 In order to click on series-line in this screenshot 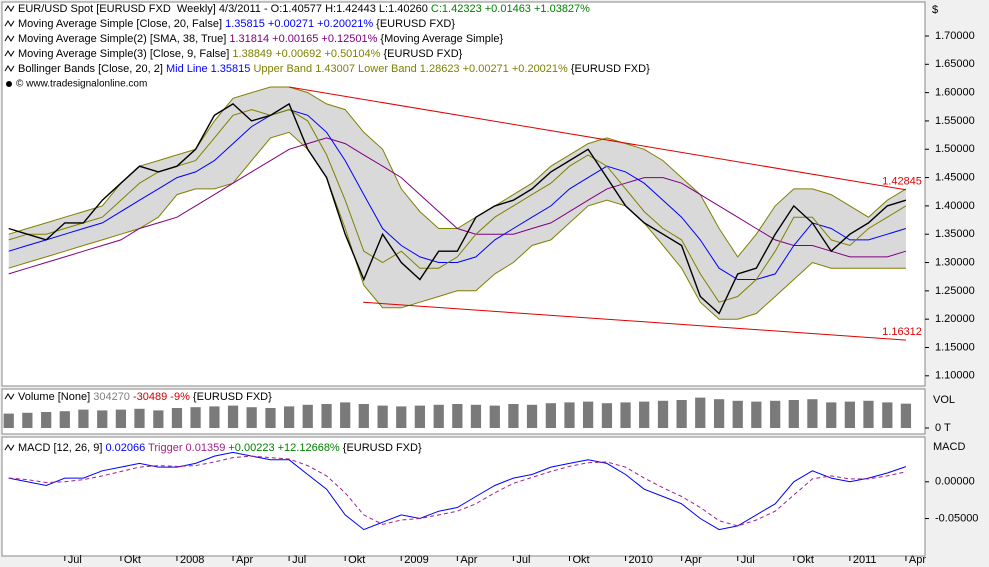, I will do `click(457, 491)`.